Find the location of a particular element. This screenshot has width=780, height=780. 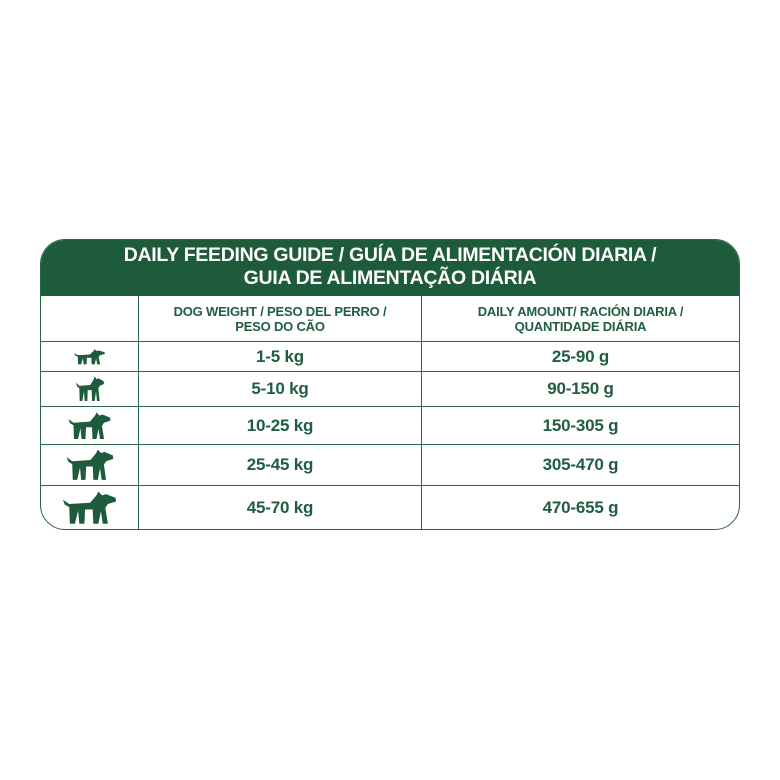

guide-title-line2: GUIA DE ALIMENTAÇÃO DIÁRIA is located at coordinates (390, 278).